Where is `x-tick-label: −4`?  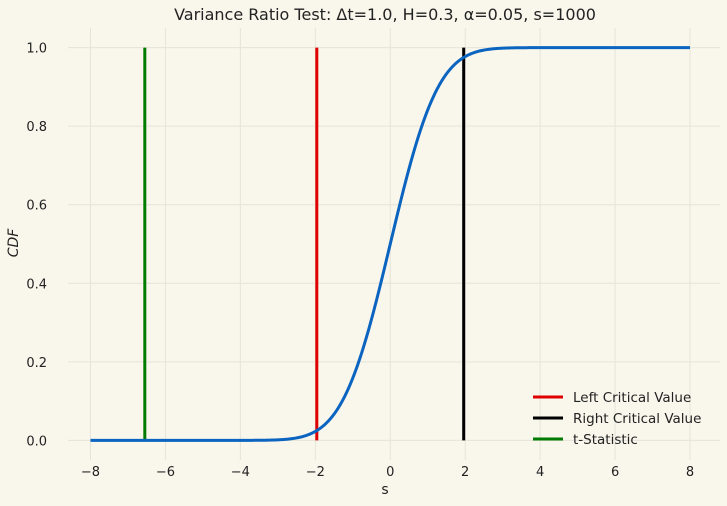 x-tick-label: −4 is located at coordinates (240, 472).